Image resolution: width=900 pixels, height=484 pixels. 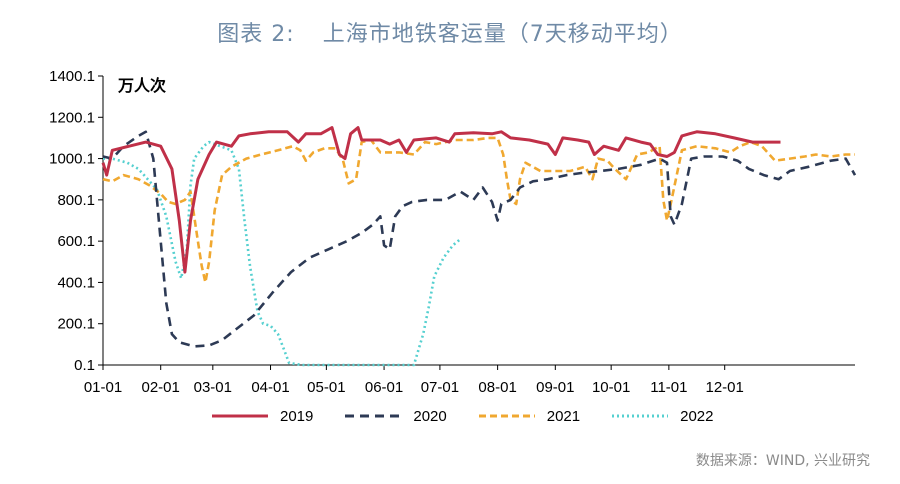 I want to click on chart-title: 图表 2: 上海市地铁客运量（7天移动平均）, so click(x=450, y=32).